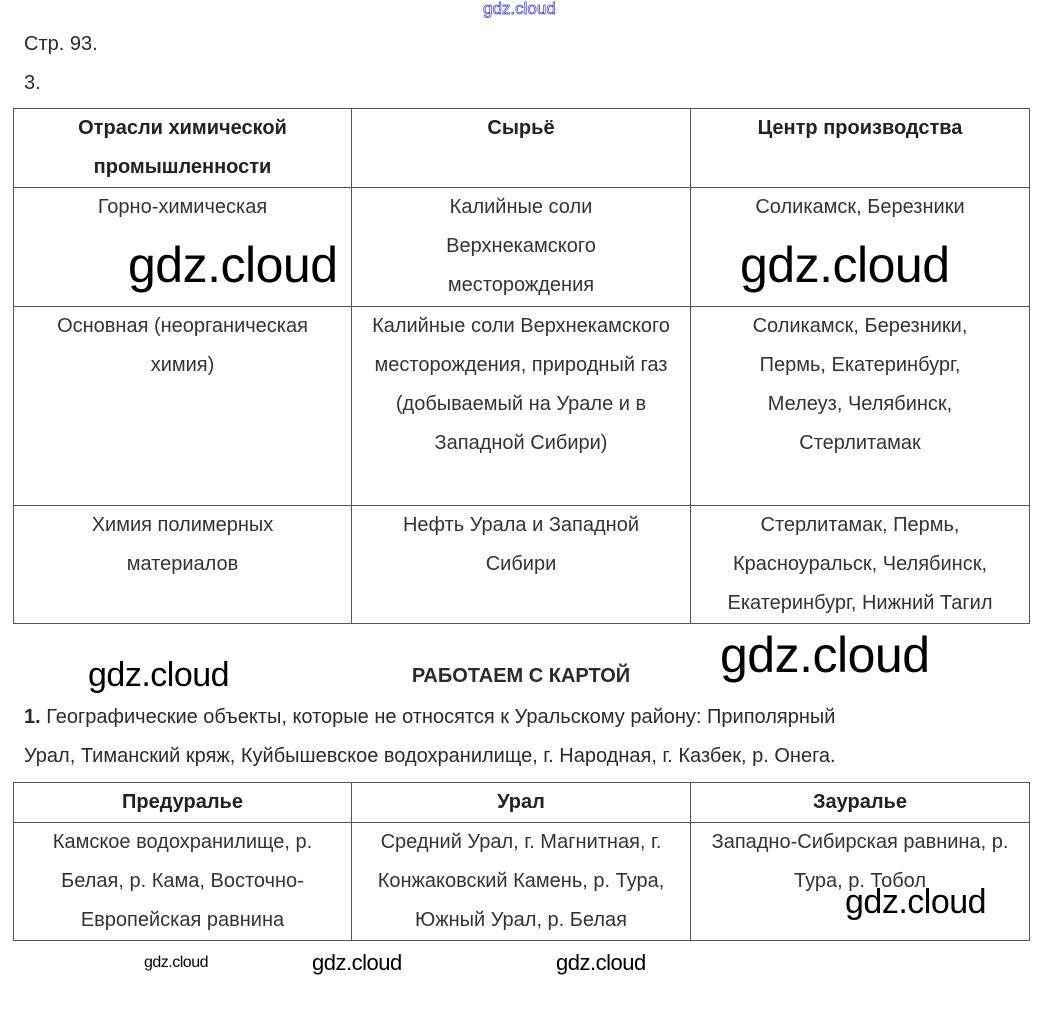 The height and width of the screenshot is (1025, 1042). Describe the element at coordinates (860, 148) in the screenshot. I see `header-production-center: Центр производства` at that location.